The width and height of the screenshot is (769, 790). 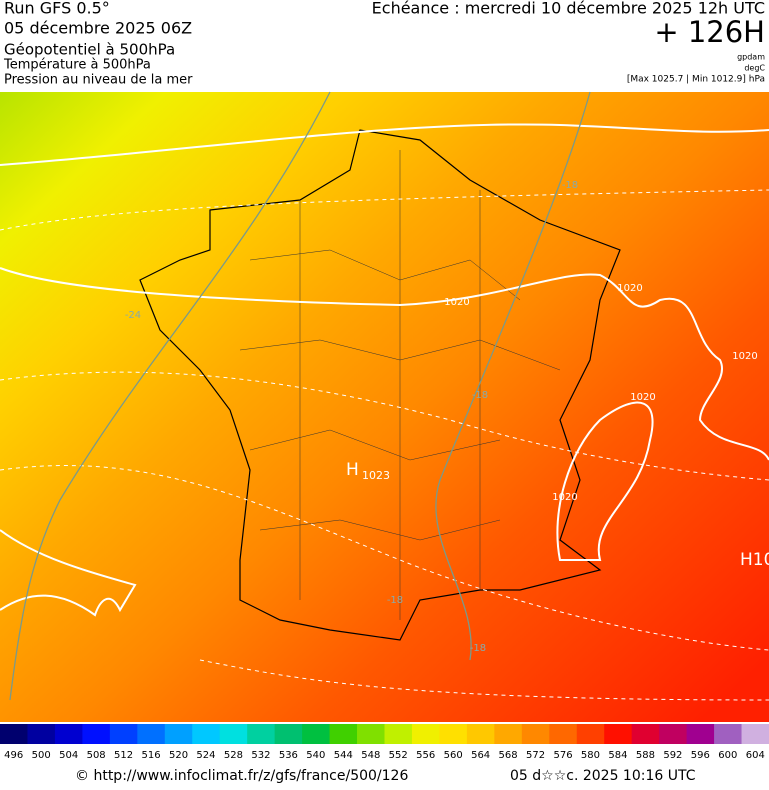 I want to click on colorbar-label: 564, so click(x=480, y=755).